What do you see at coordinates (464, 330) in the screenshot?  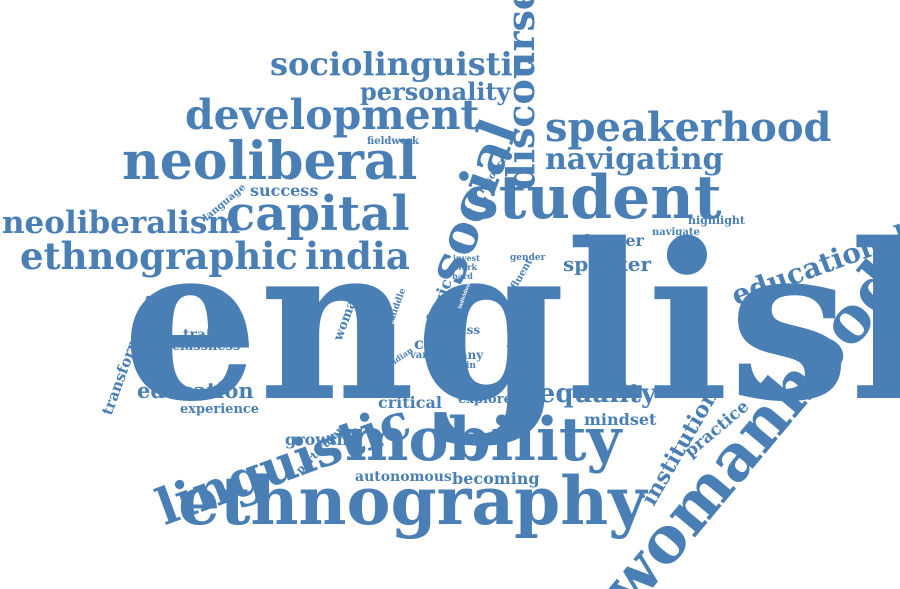 I see `word-class: class` at bounding box center [464, 330].